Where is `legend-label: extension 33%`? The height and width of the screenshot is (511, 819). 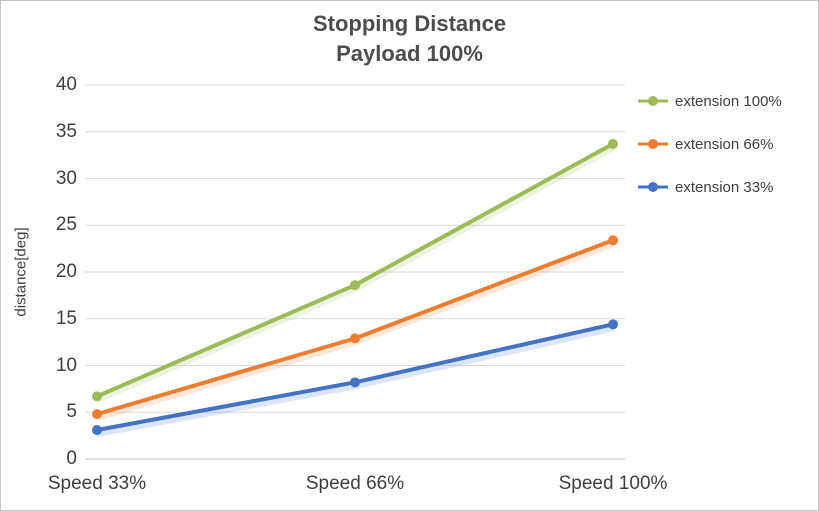 legend-label: extension 33% is located at coordinates (724, 187).